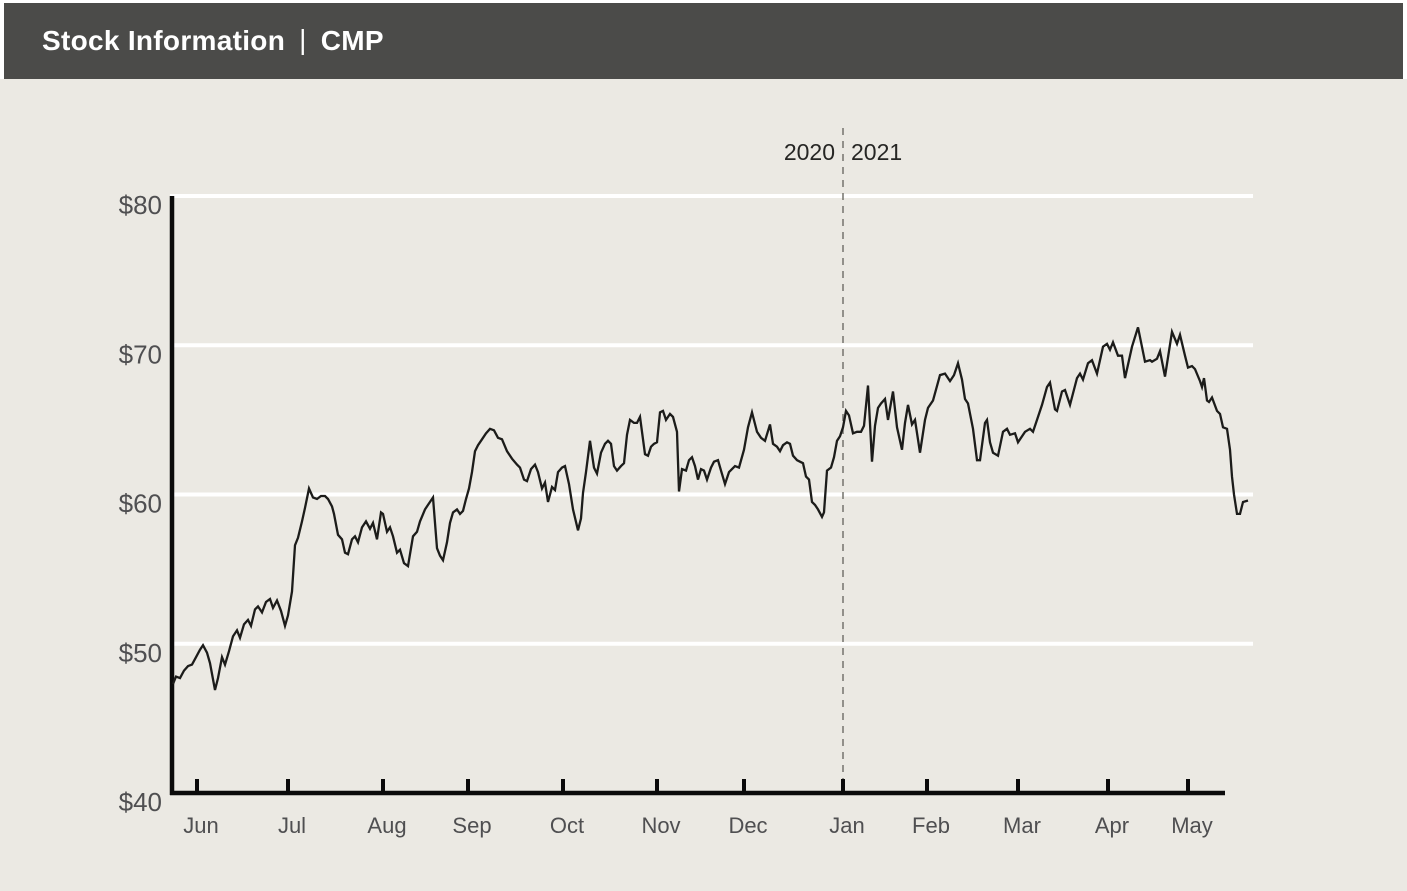 The height and width of the screenshot is (891, 1407). I want to click on x-axis-month-label: Nov, so click(660, 825).